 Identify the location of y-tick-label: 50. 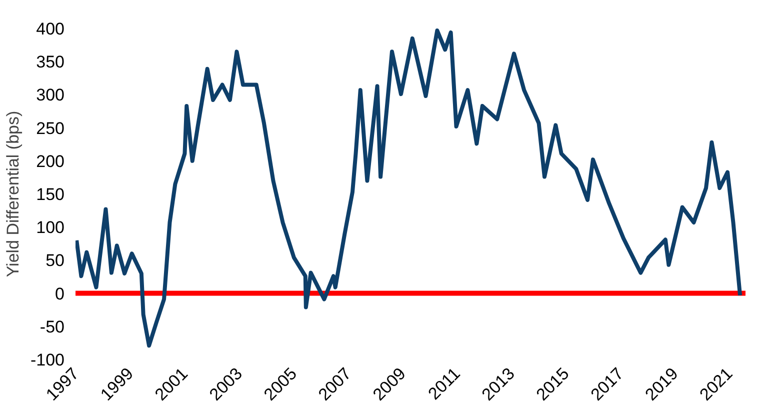
(55, 260).